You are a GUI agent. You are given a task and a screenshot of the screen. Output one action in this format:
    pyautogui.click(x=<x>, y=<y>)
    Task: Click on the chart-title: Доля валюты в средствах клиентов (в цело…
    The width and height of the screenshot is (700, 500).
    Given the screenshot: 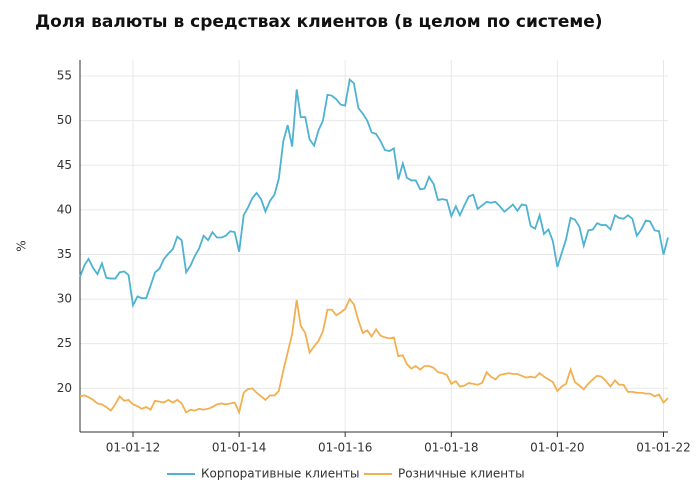 What is the action you would take?
    pyautogui.click(x=319, y=22)
    